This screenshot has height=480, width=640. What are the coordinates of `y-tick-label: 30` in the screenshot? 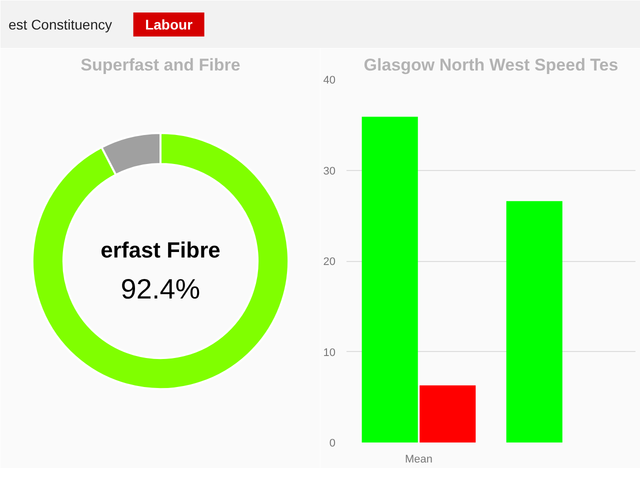 It's located at (329, 171).